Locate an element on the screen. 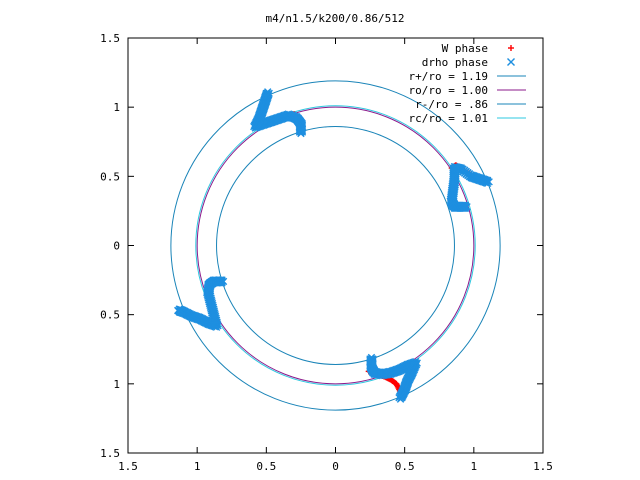 This screenshot has width=640, height=480. legend-entry-2: r+/ro = 1.19 is located at coordinates (467, 76).